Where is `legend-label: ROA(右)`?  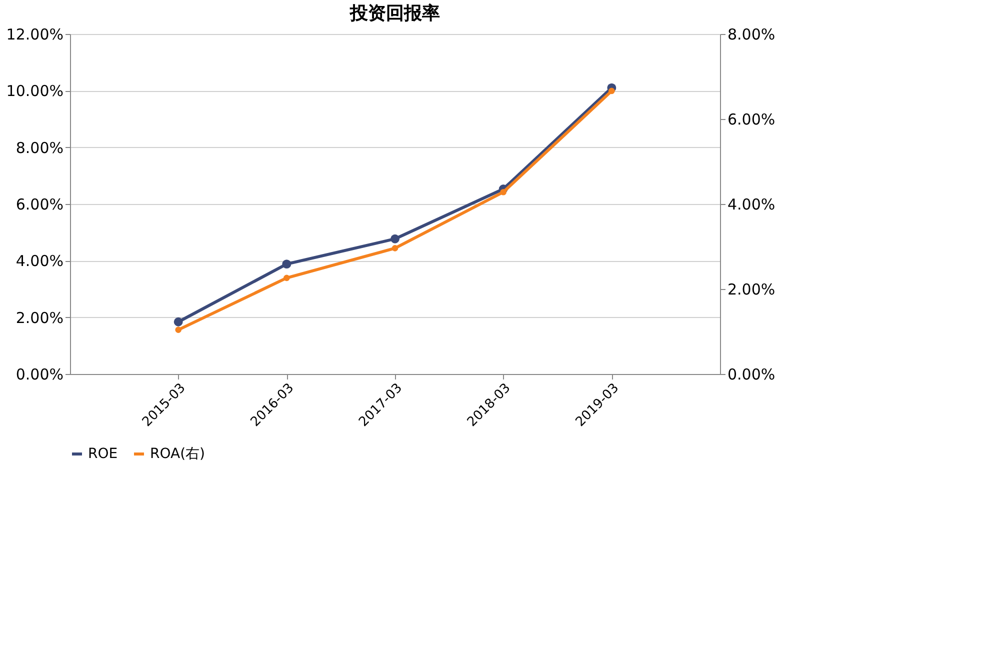 legend-label: ROA(右) is located at coordinates (178, 454).